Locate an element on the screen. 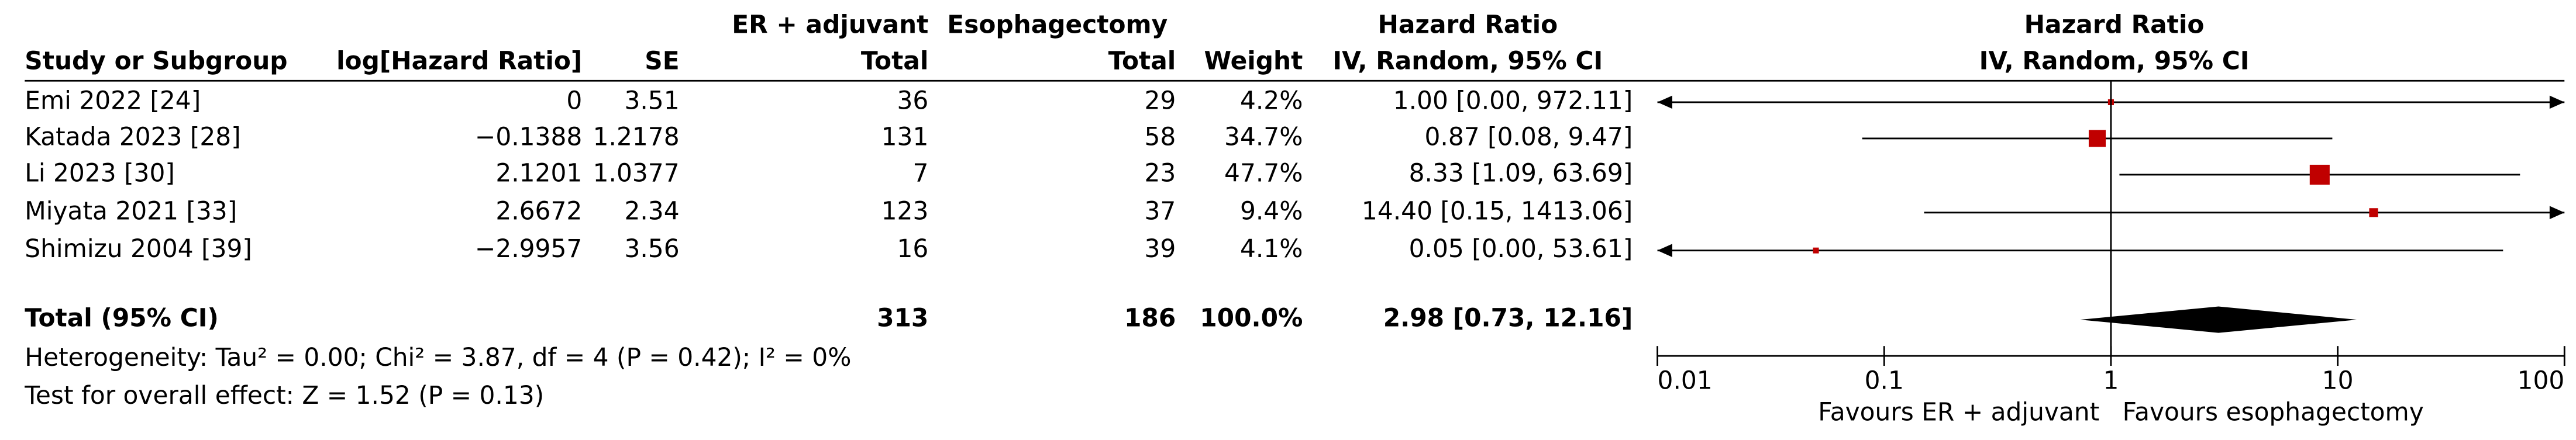  cell-text: 7 is located at coordinates (920, 173).